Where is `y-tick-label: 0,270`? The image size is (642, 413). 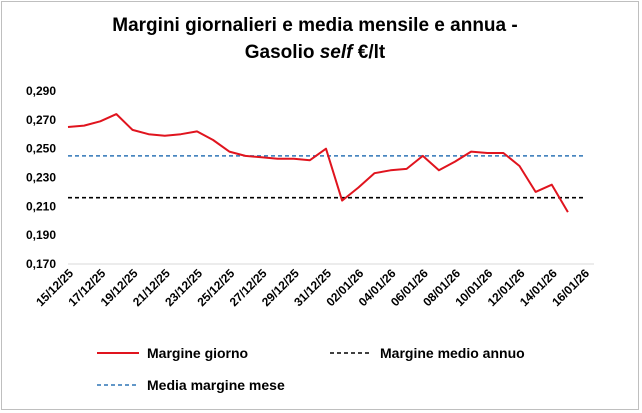 y-tick-label: 0,270 is located at coordinates (41, 120).